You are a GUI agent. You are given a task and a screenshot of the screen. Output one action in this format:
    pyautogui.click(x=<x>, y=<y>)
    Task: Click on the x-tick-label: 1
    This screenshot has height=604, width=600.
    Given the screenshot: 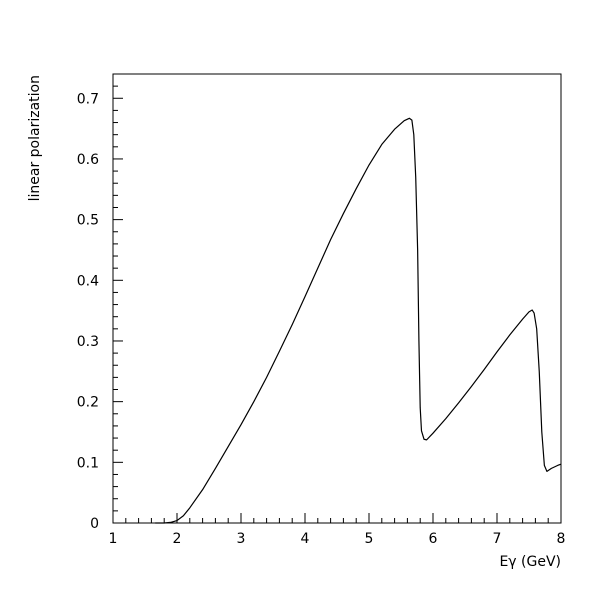 What is the action you would take?
    pyautogui.click(x=113, y=539)
    